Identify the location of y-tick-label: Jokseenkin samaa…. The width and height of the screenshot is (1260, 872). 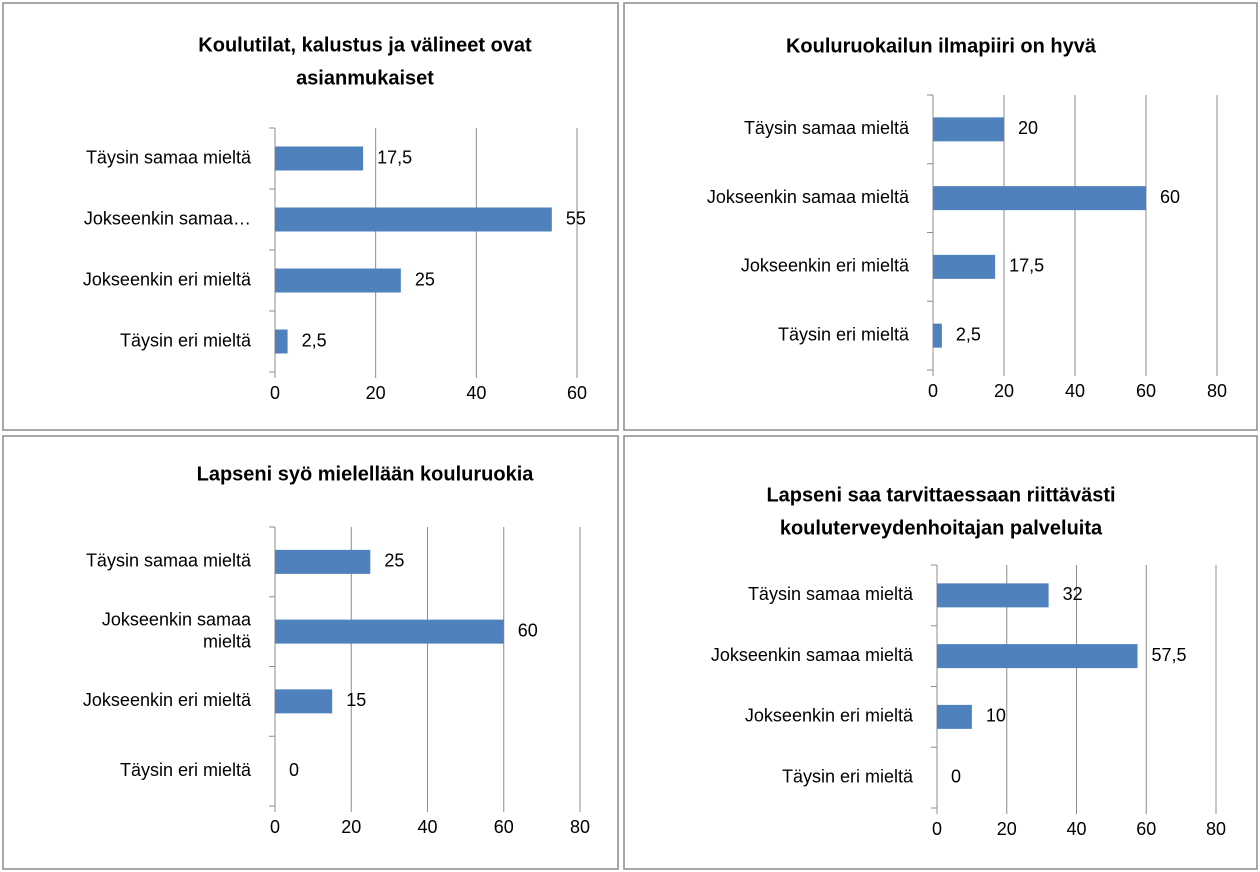
(167, 218).